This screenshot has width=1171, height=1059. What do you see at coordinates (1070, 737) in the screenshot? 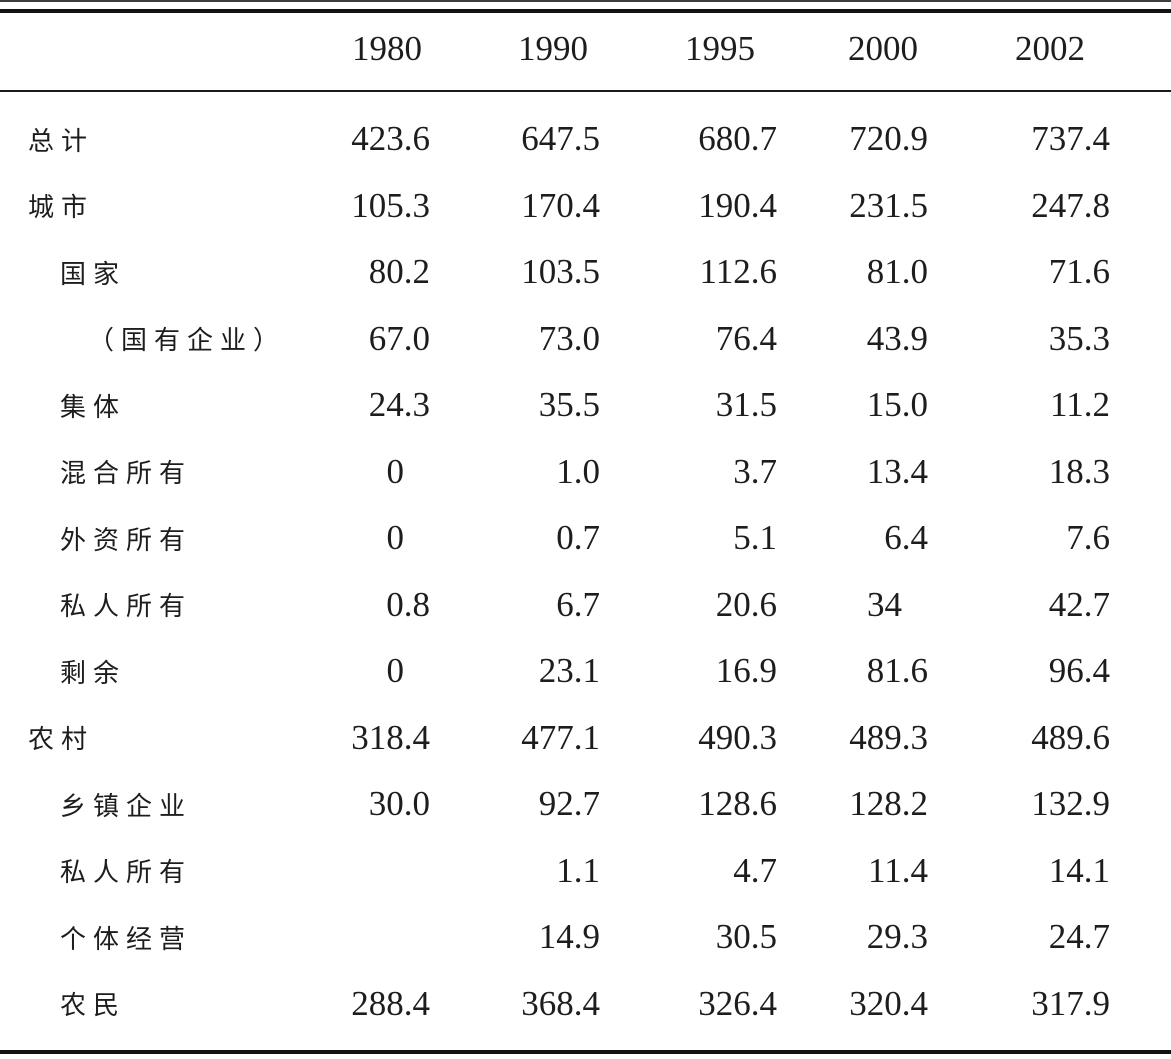
I see `value-cell: 489.6` at bounding box center [1070, 737].